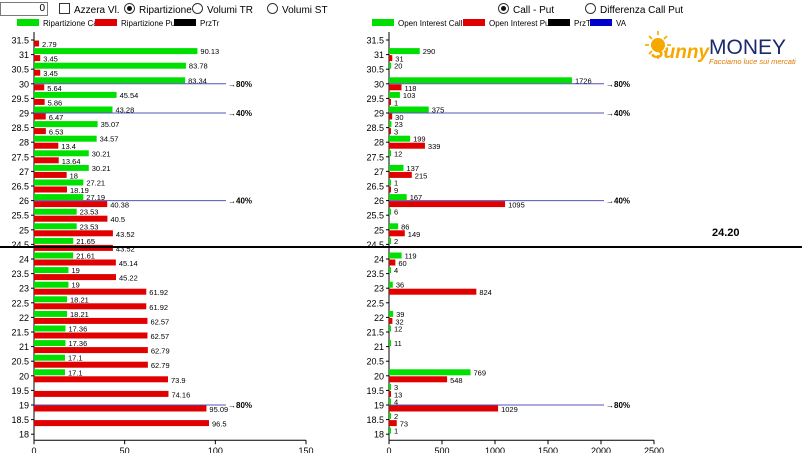 This screenshot has width=802, height=453. What do you see at coordinates (379, 376) in the screenshot?
I see `strike-label: 20` at bounding box center [379, 376].